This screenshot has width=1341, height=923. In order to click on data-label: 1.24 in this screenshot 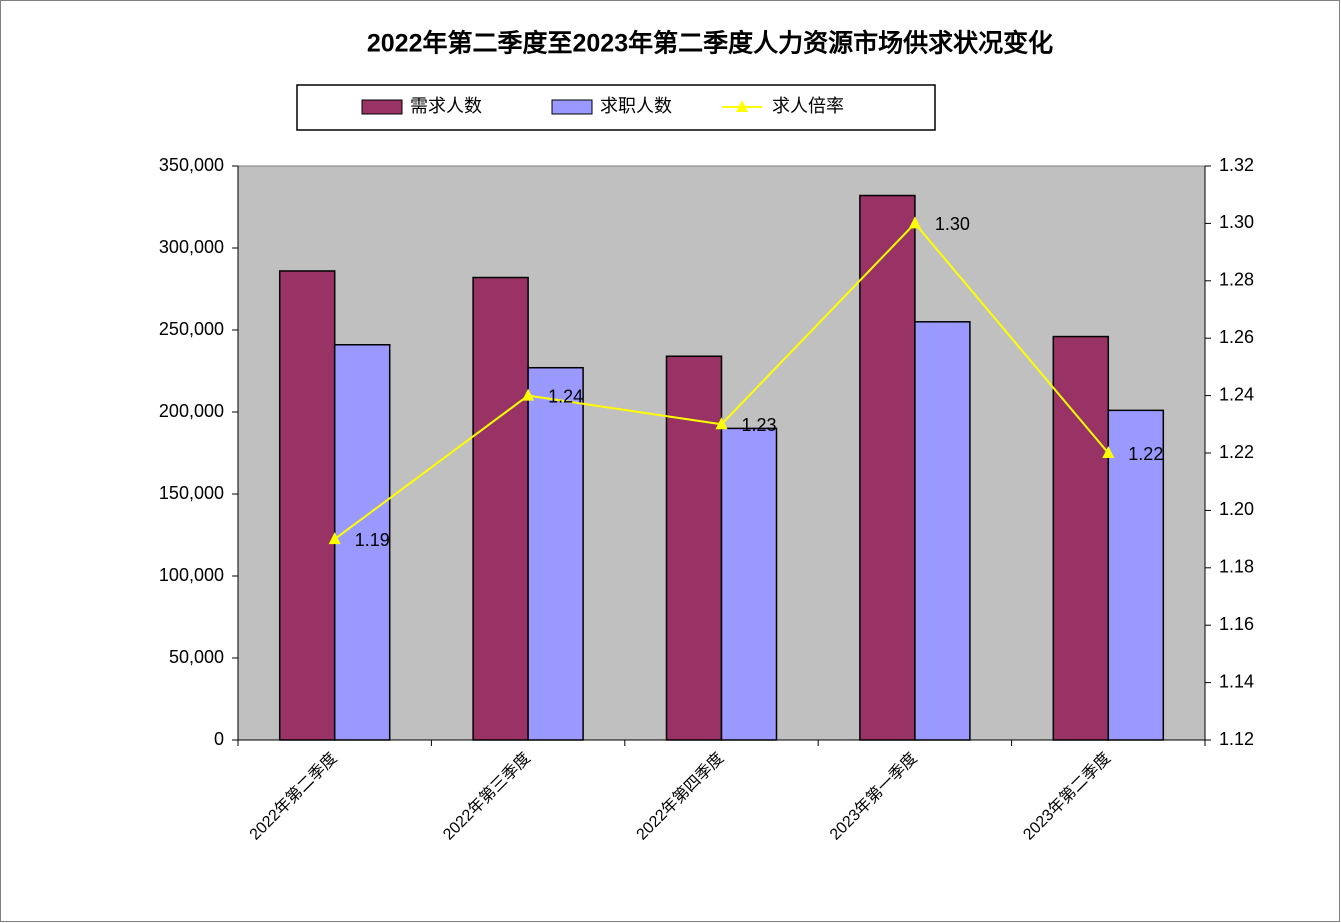, I will do `click(565, 396)`.